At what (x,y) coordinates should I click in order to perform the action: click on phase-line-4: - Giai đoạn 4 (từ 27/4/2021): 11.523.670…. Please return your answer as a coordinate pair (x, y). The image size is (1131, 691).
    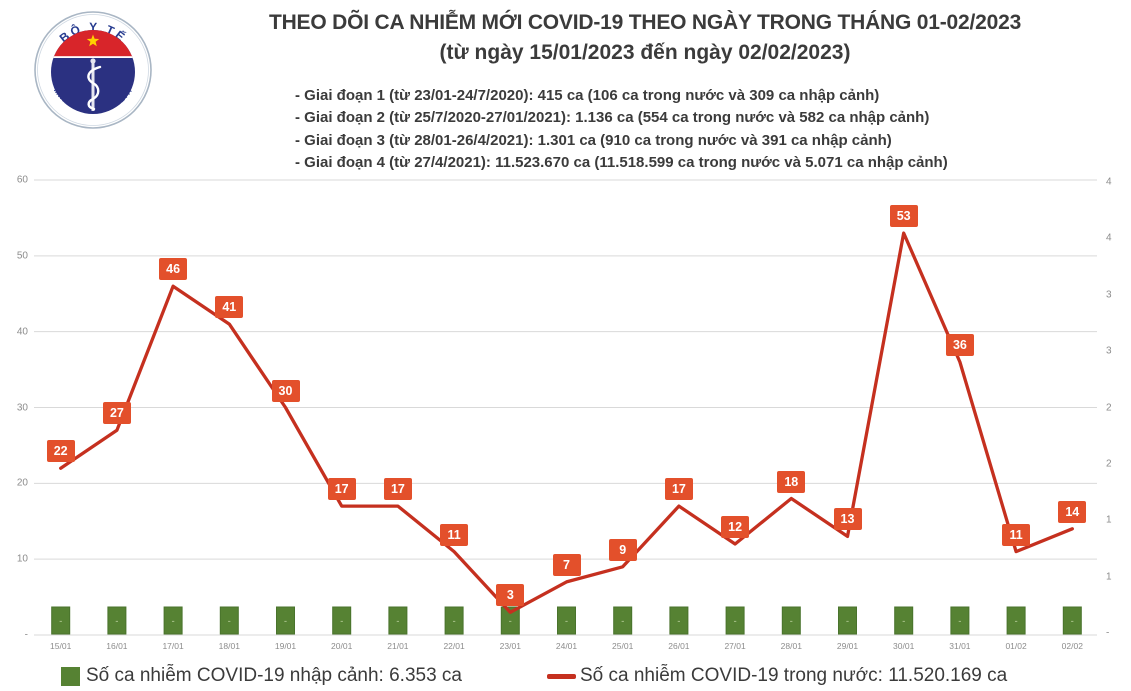
    Looking at the image, I should click on (621, 162).